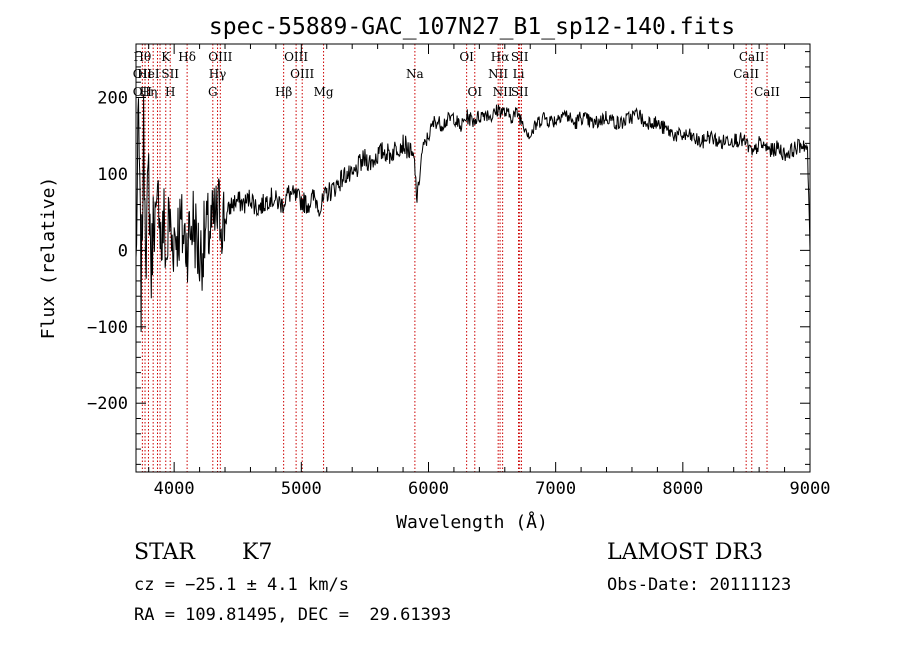 This screenshot has height=649, width=900. Describe the element at coordinates (164, 552) in the screenshot. I see `object-class: STAR` at that location.